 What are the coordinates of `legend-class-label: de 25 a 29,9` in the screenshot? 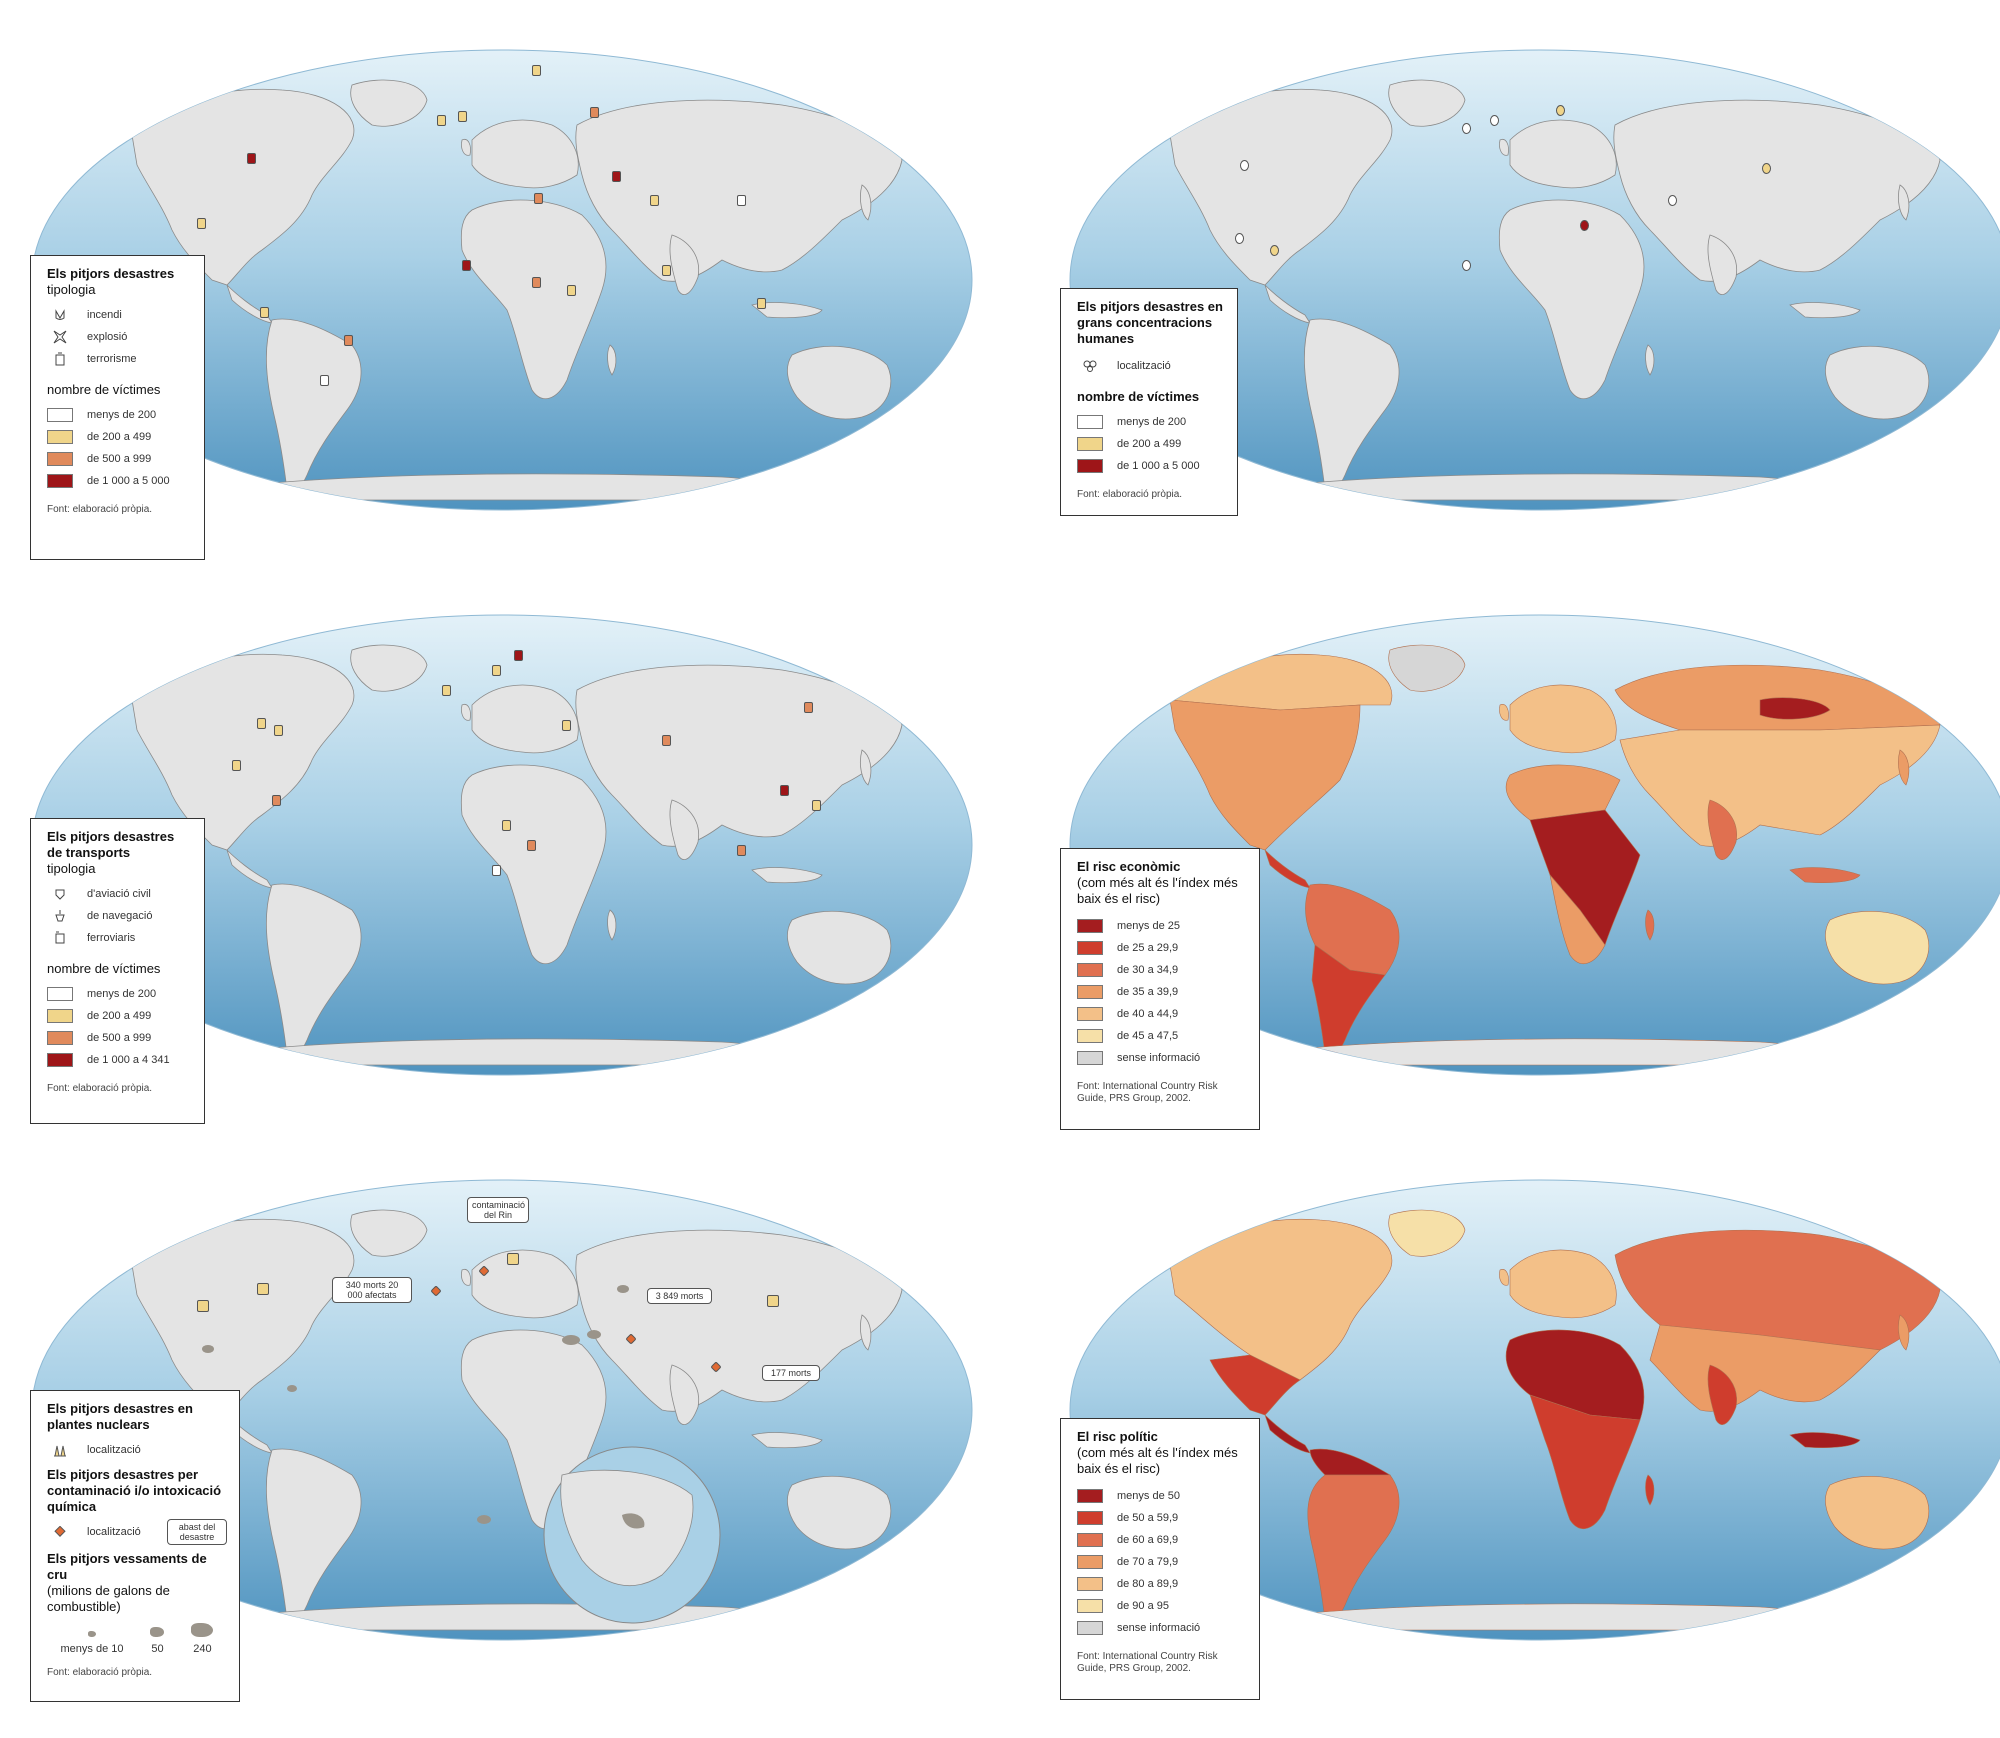 It's located at (1148, 948).